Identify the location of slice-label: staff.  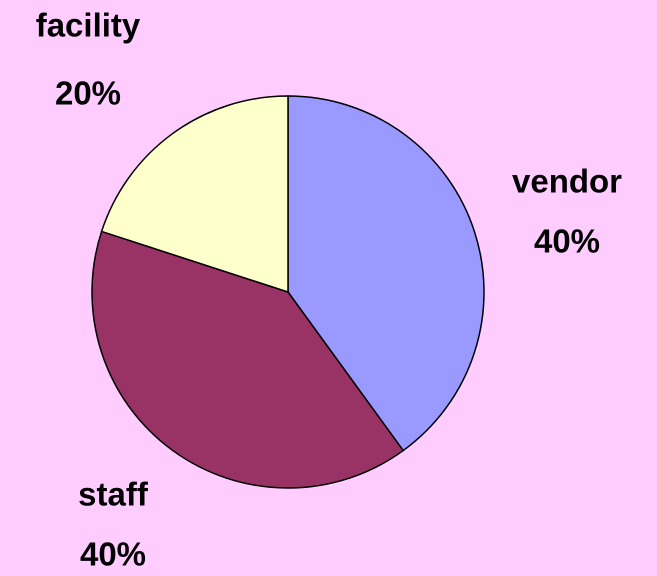
(113, 494).